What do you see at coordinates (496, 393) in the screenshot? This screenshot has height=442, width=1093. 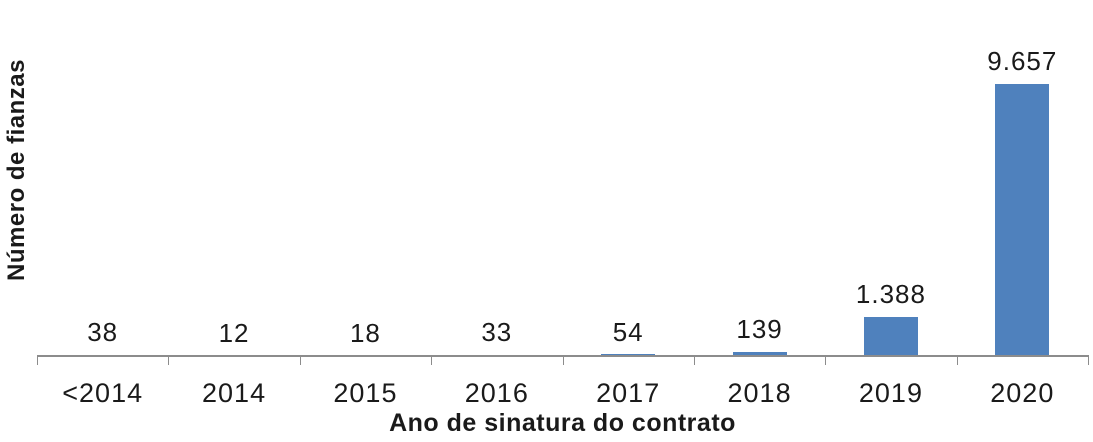 I see `x-tick-label: 2016` at bounding box center [496, 393].